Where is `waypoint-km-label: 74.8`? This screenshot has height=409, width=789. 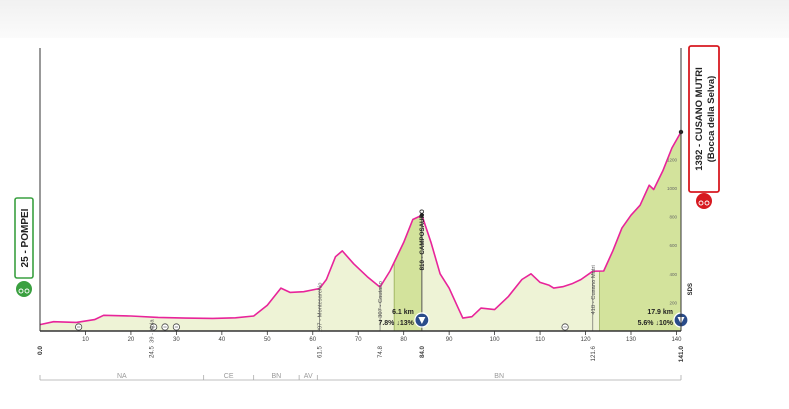 waypoint-km-label: 74.8 is located at coordinates (380, 351).